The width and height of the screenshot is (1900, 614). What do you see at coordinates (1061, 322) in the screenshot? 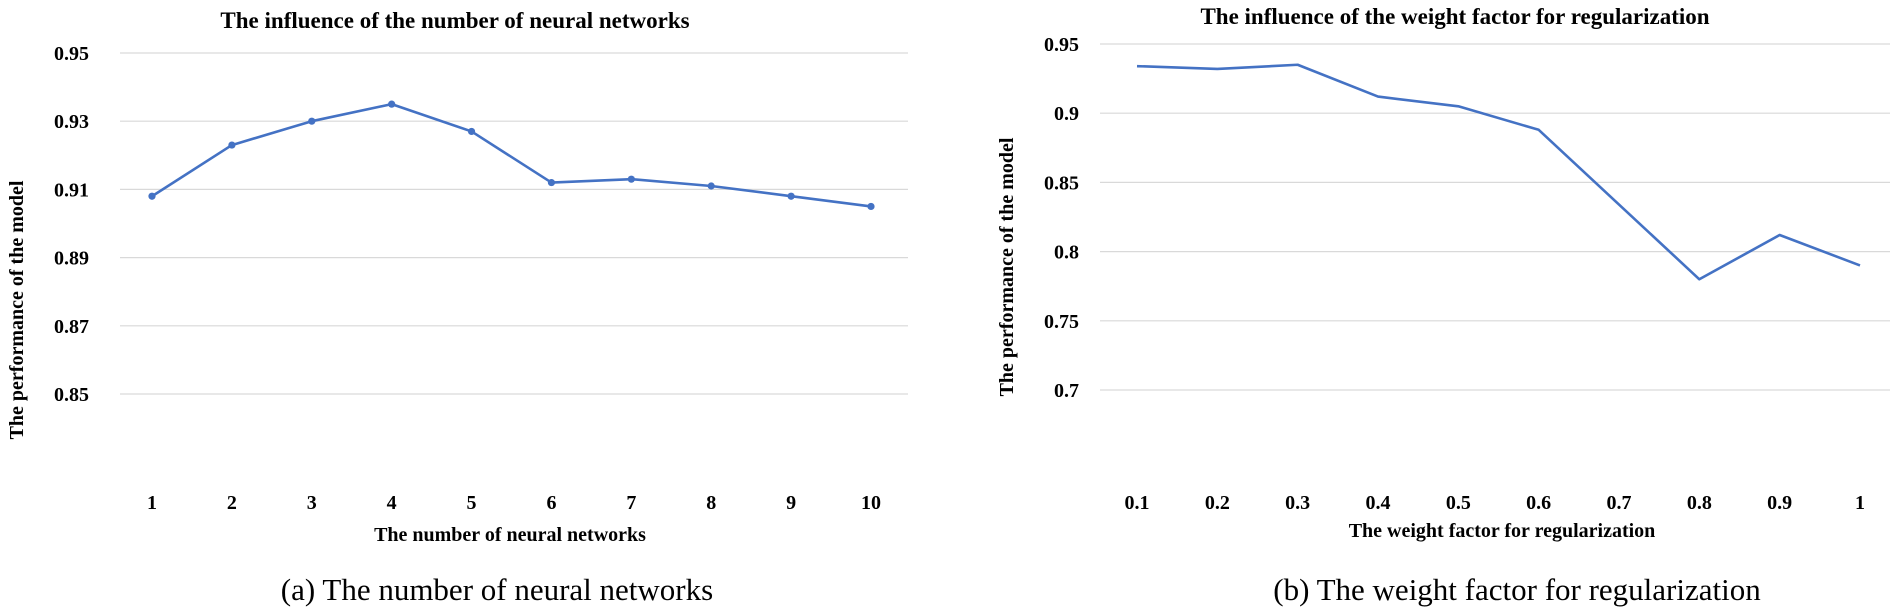
I see `chart-b-y-tick-label: 0.75` at bounding box center [1061, 322].